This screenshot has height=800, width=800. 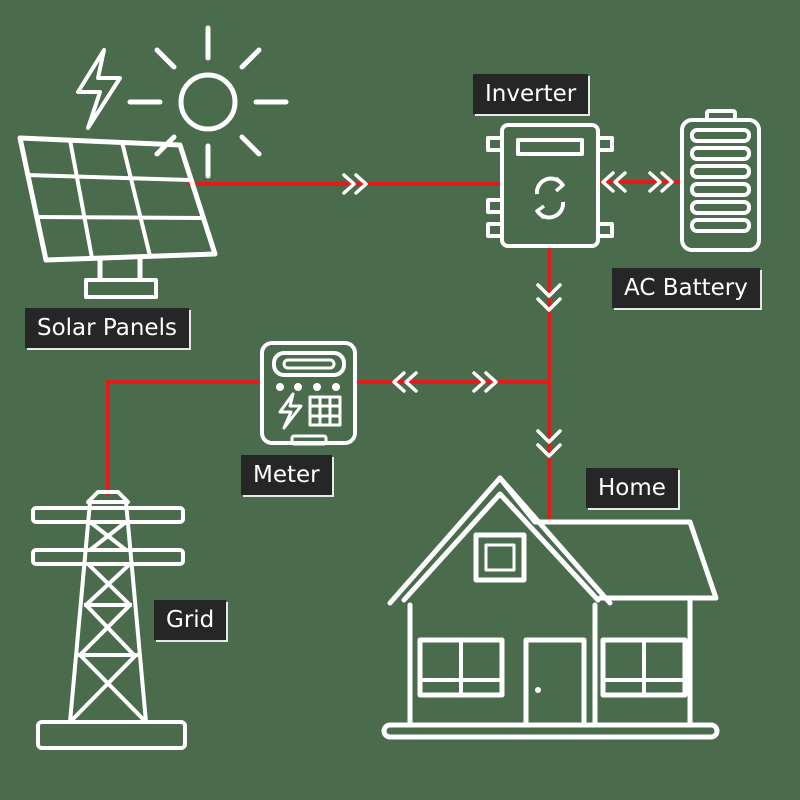 I want to click on solar-panels-label: Solar Panels, so click(x=107, y=328).